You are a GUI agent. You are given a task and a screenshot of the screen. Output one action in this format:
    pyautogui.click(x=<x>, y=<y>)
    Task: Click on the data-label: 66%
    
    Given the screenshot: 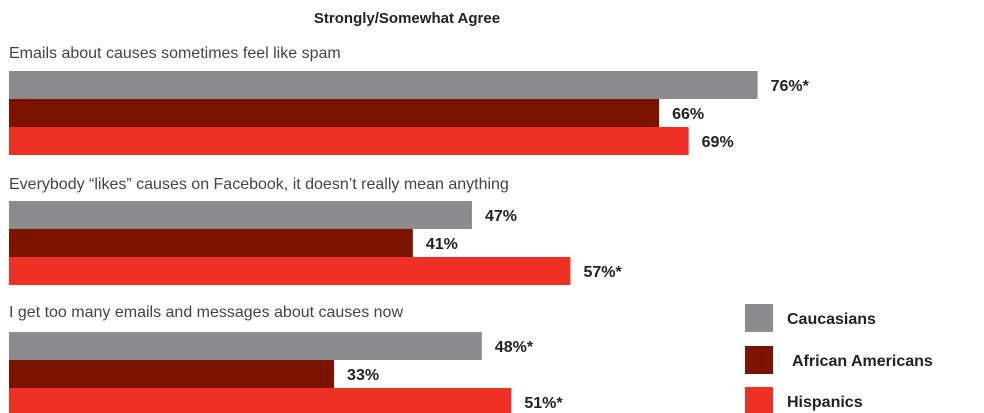 What is the action you would take?
    pyautogui.click(x=688, y=114)
    